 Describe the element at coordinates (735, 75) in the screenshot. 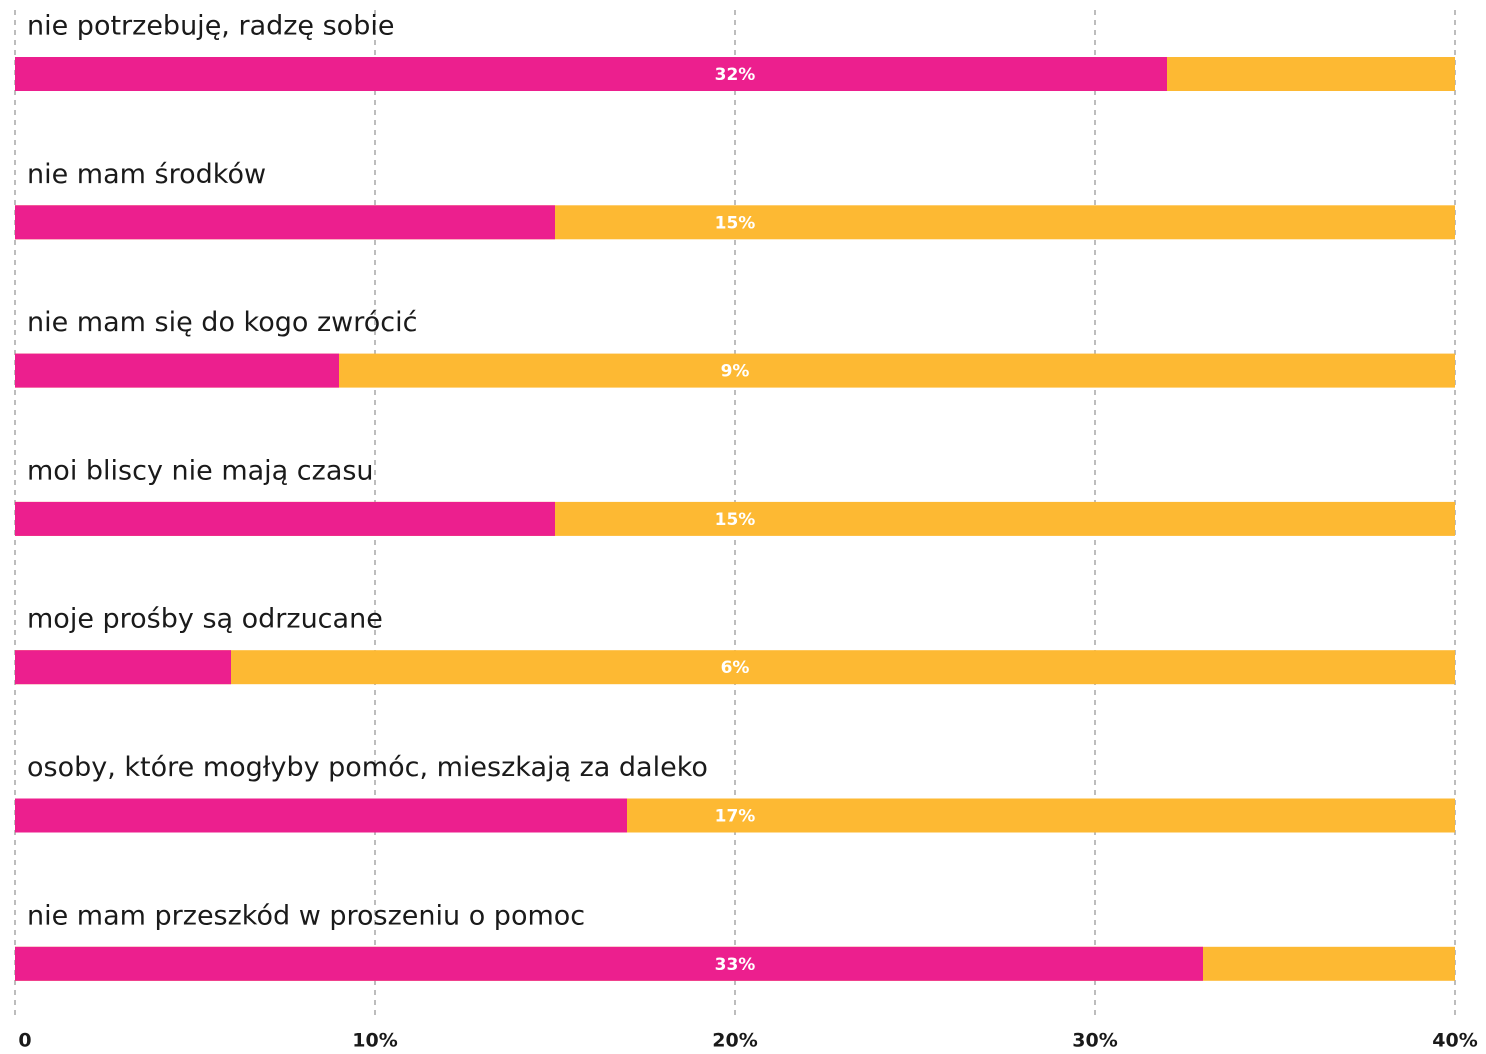

I see `value-label: 32%` at that location.